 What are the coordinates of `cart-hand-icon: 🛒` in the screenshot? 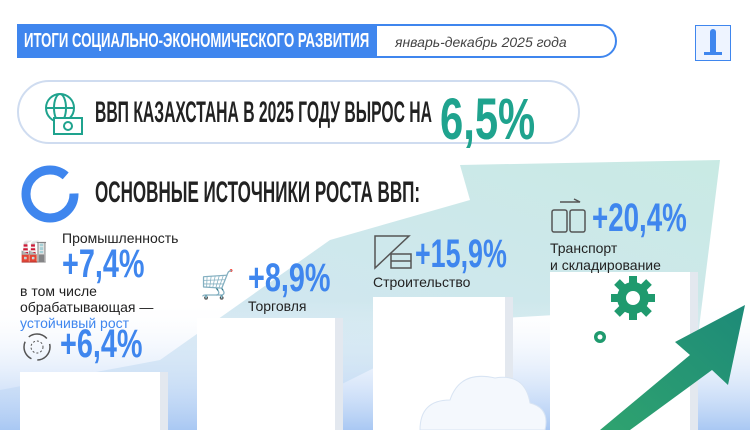 It's located at (217, 284).